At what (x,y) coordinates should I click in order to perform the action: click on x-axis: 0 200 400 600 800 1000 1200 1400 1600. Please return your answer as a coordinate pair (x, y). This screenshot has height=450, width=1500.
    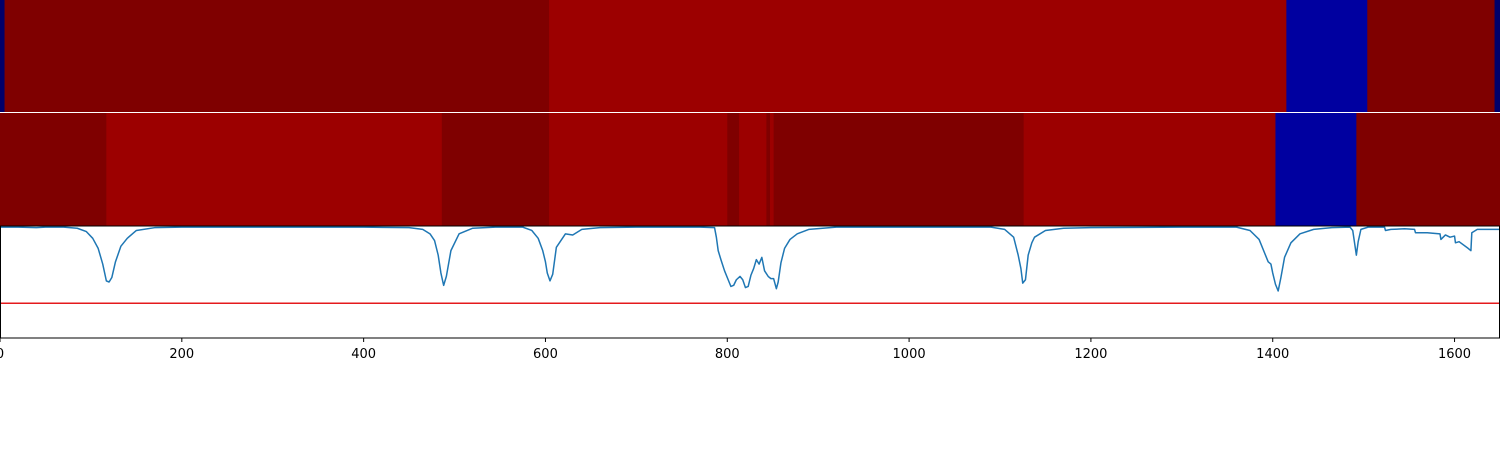
    Looking at the image, I should click on (735, 350).